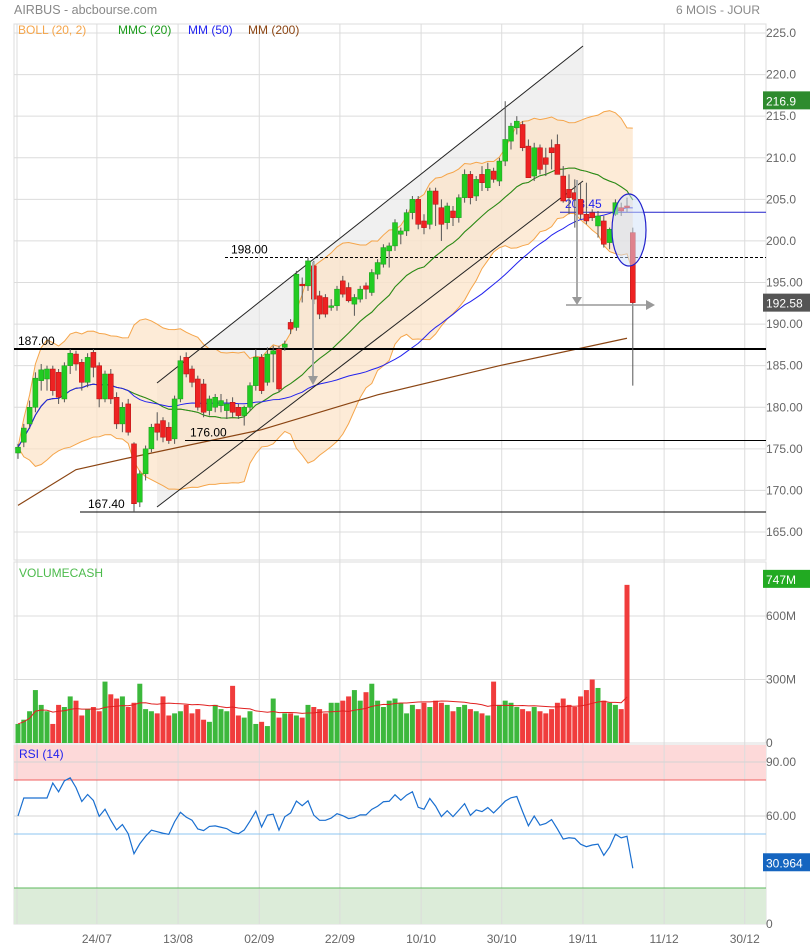  Describe the element at coordinates (781, 241) in the screenshot. I see `price-tick-label: 200.0` at that location.